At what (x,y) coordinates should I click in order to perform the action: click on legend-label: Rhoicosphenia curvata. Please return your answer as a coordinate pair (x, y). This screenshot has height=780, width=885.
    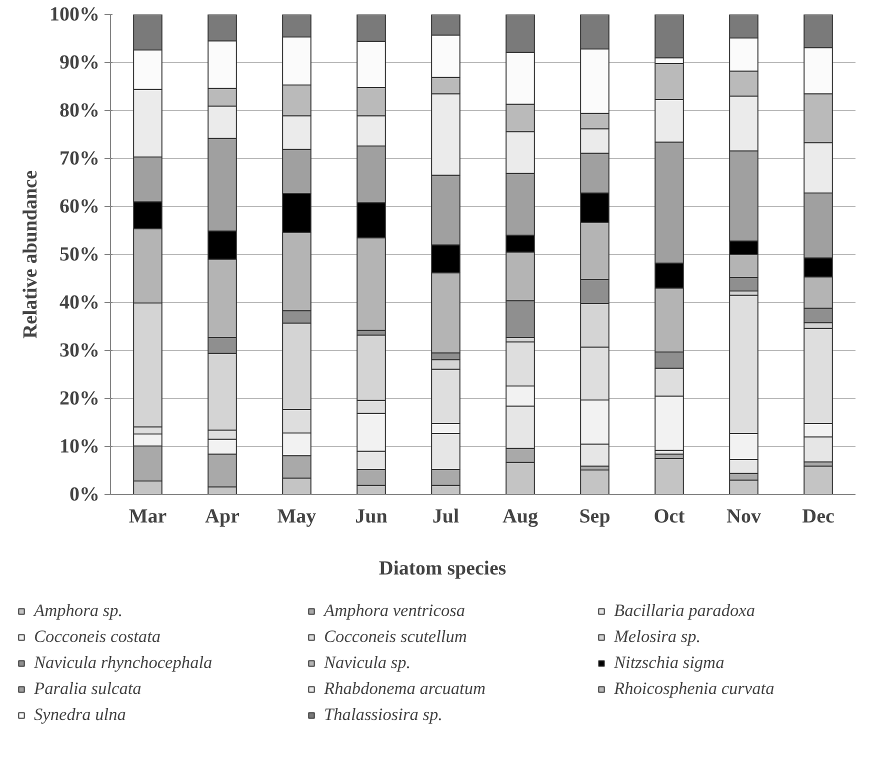
    Looking at the image, I should click on (695, 689).